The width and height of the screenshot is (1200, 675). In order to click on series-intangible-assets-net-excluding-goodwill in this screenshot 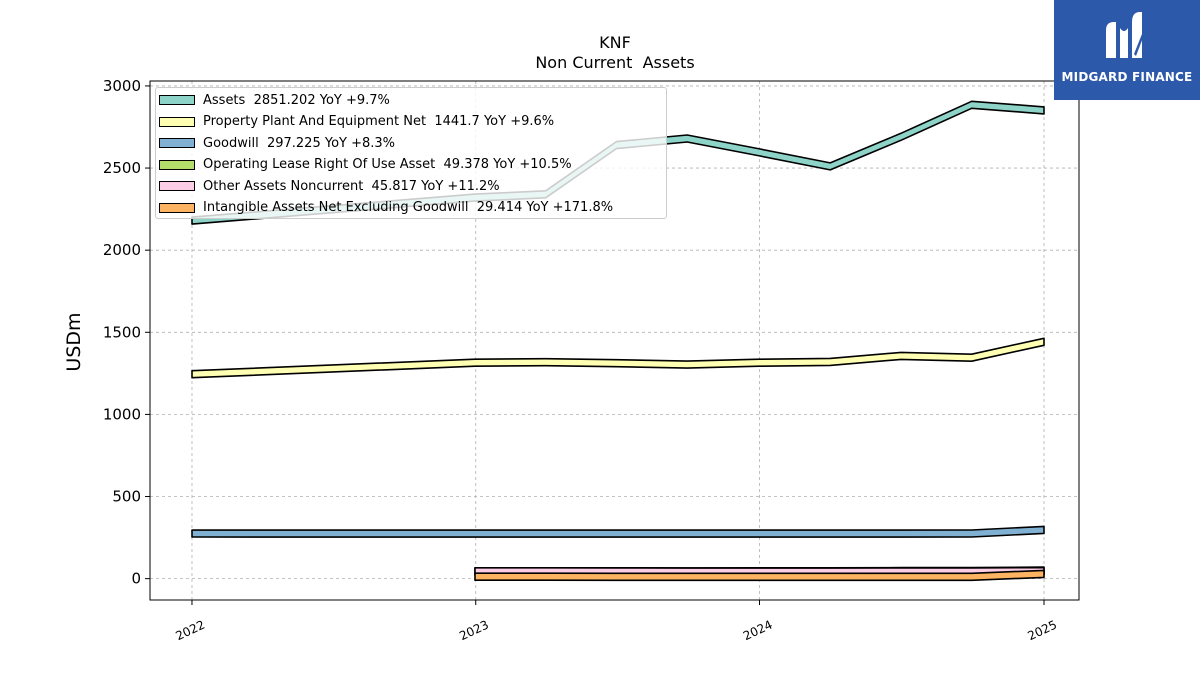, I will do `click(759, 575)`.